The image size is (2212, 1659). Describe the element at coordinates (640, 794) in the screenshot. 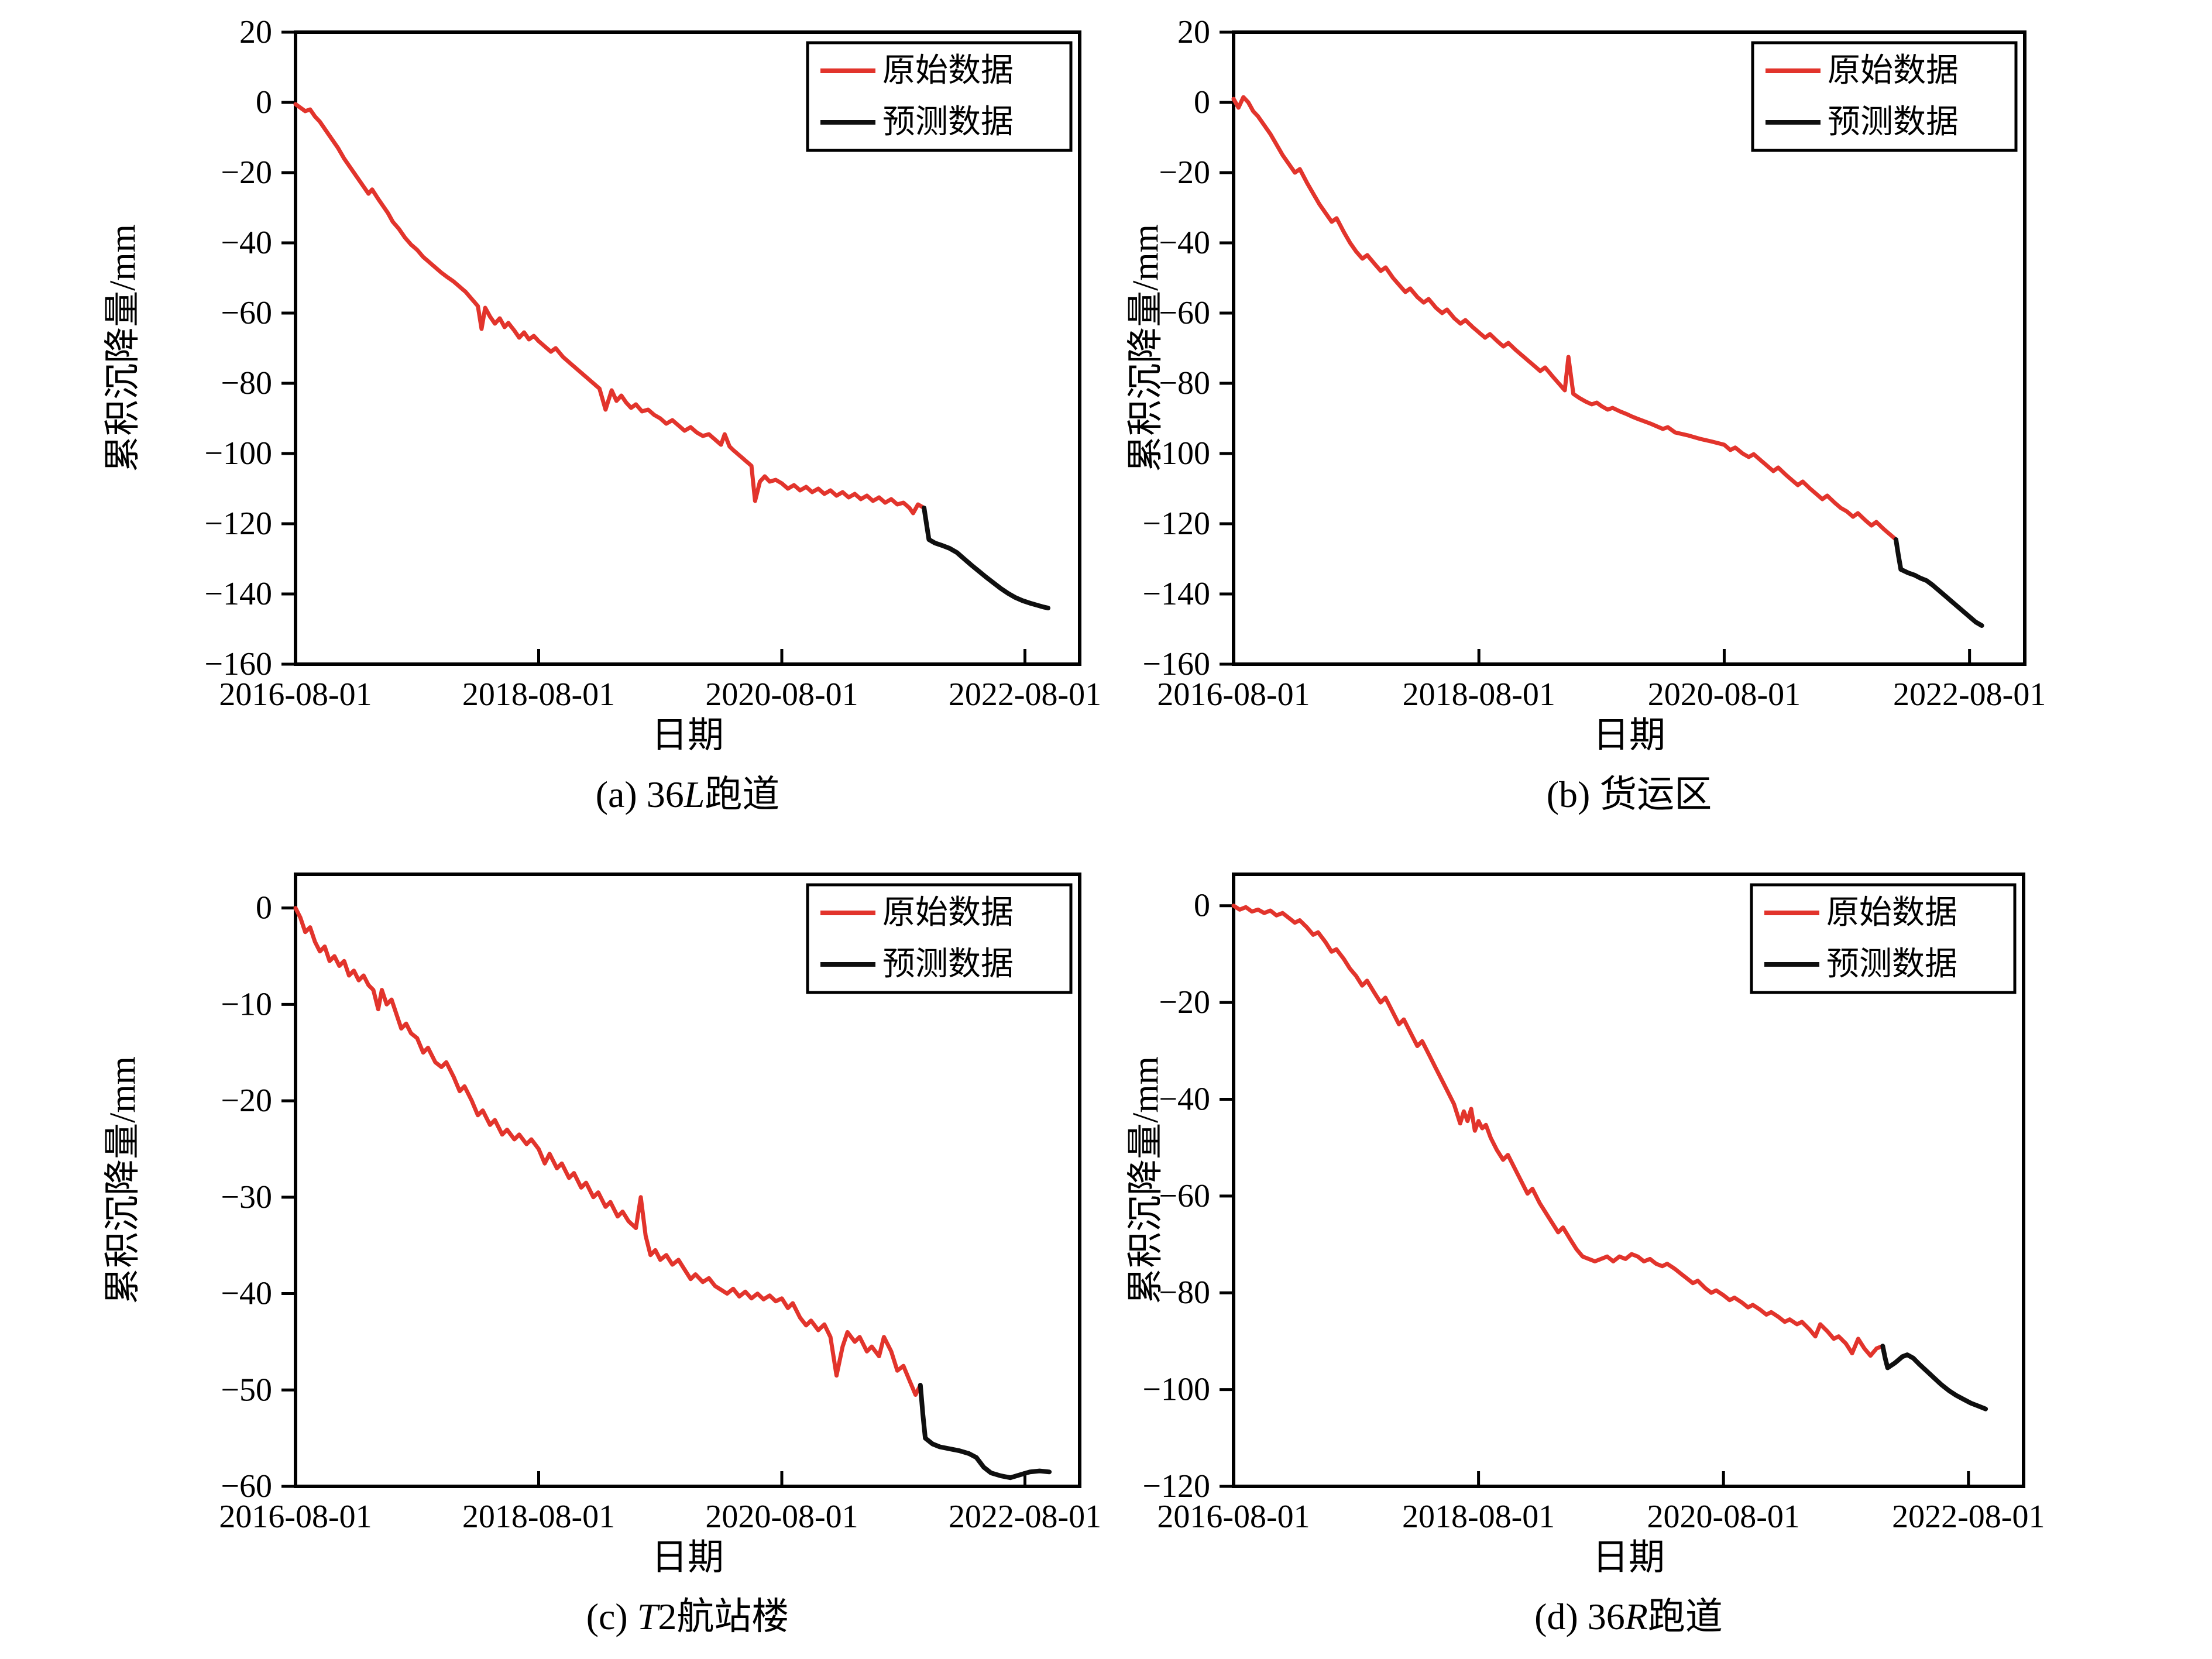

I see `caption-text-part: (a) 36` at that location.